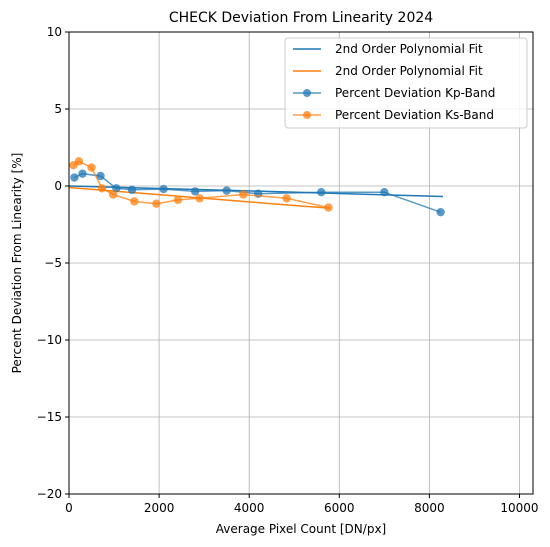 The height and width of the screenshot is (547, 550). What do you see at coordinates (54, 32) in the screenshot?
I see `y-tick-label: 10` at bounding box center [54, 32].